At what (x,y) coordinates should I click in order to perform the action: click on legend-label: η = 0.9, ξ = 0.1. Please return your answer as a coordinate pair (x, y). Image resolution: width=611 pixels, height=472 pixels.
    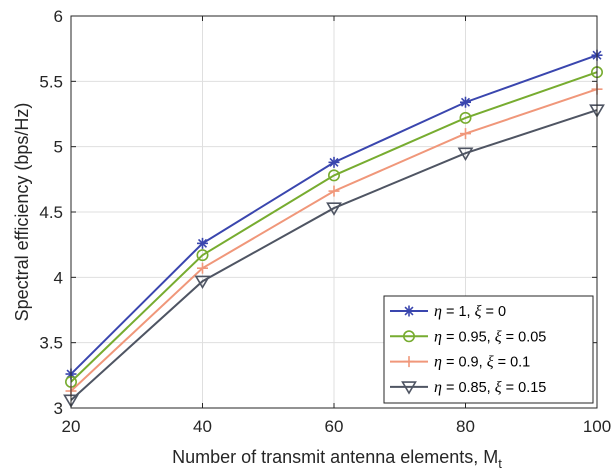
    Looking at the image, I should click on (482, 362).